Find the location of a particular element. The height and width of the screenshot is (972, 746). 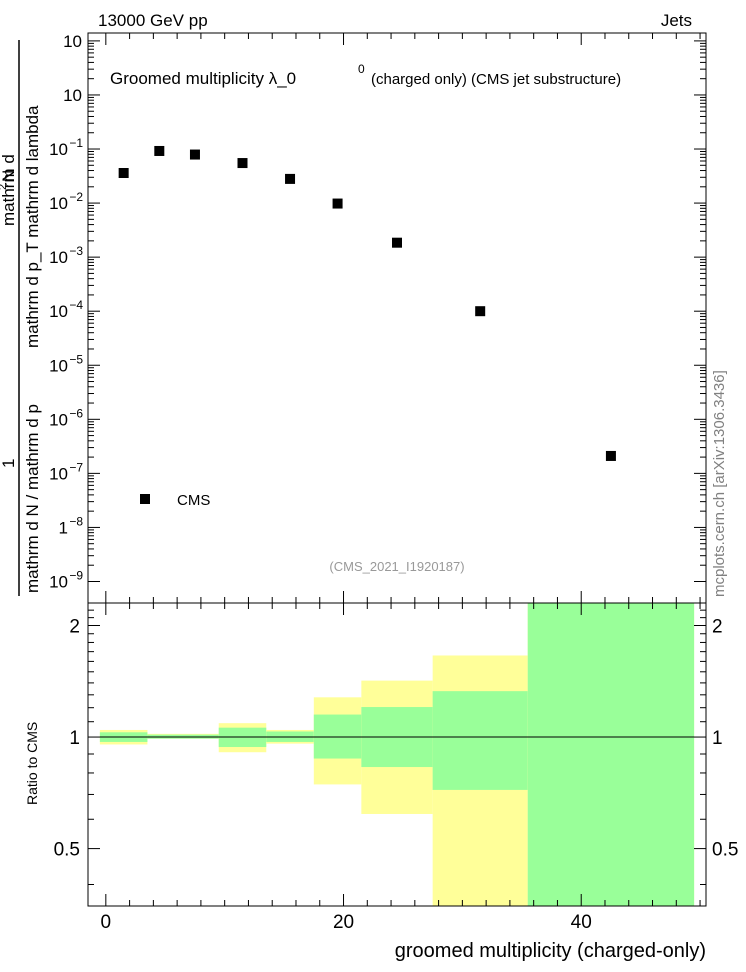

x-tick-label: 20 is located at coordinates (343, 922).